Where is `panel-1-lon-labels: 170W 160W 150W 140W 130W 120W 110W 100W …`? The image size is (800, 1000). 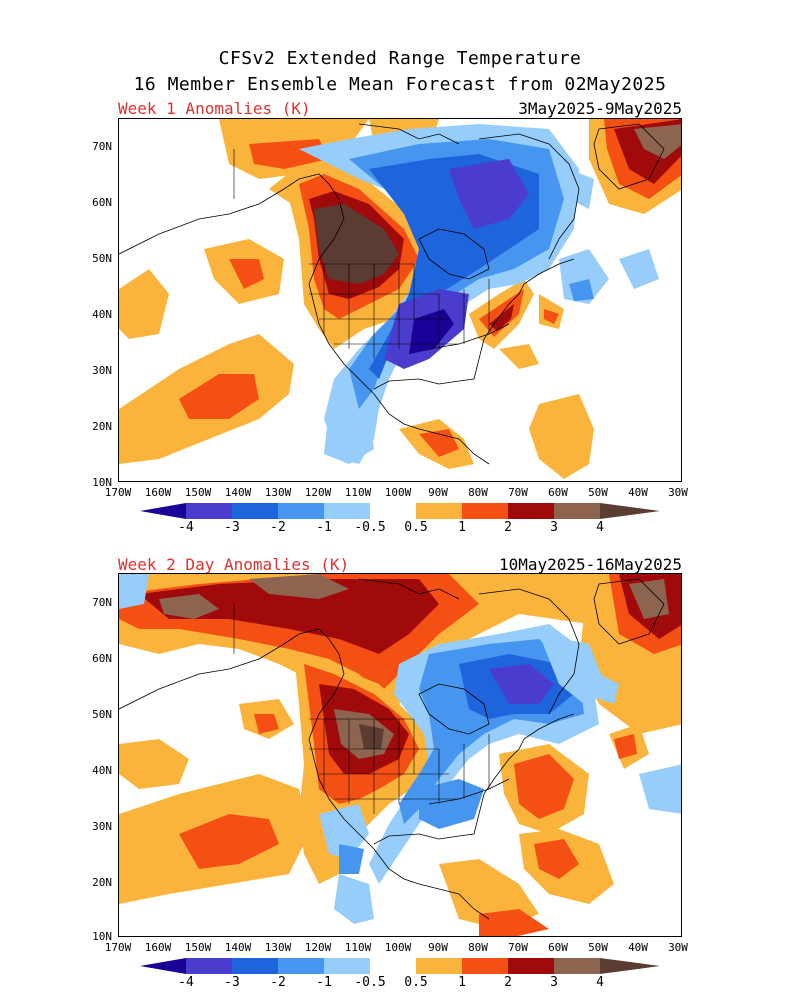 panel-1-lon-labels: 170W 160W 150W 140W 130W 120W 110W 100W … is located at coordinates (400, 493).